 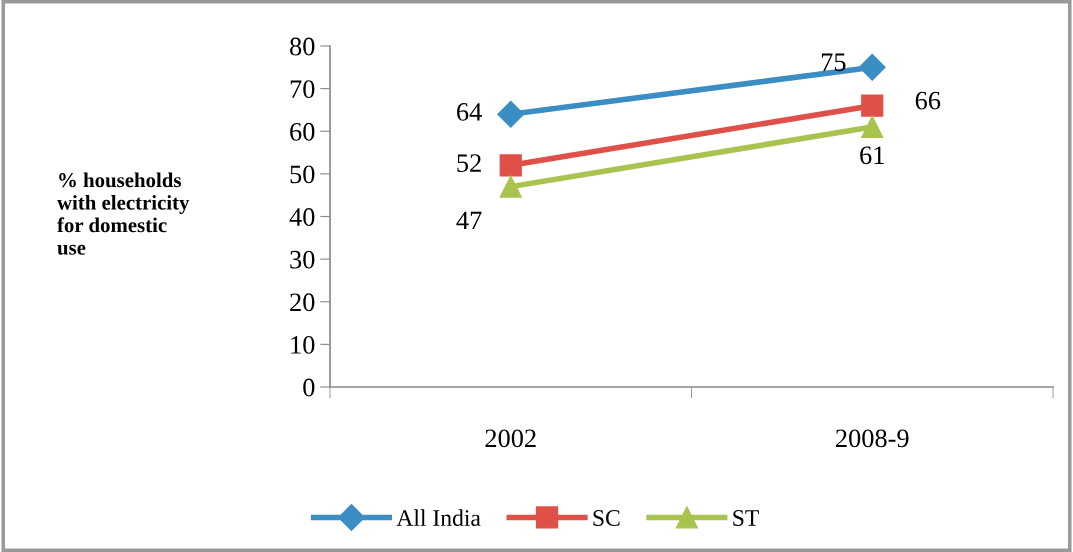 I want to click on data-label: 61, so click(x=872, y=155).